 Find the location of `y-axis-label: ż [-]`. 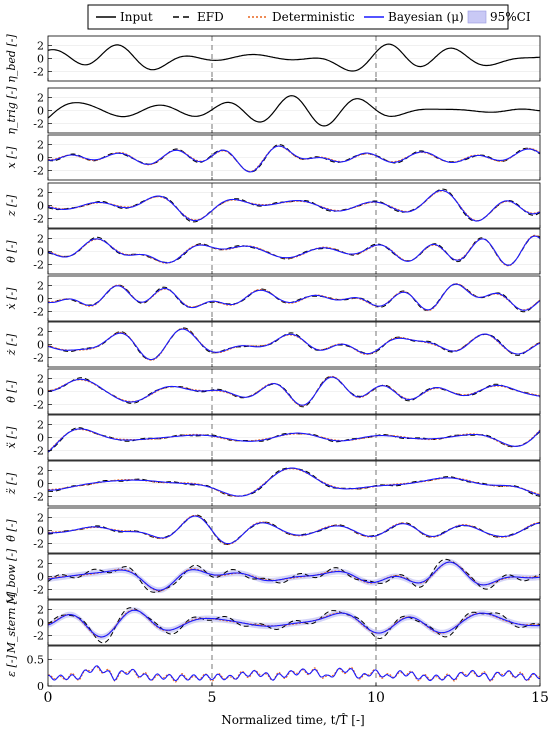

y-axis-label: ż [-] is located at coordinates (11, 344).